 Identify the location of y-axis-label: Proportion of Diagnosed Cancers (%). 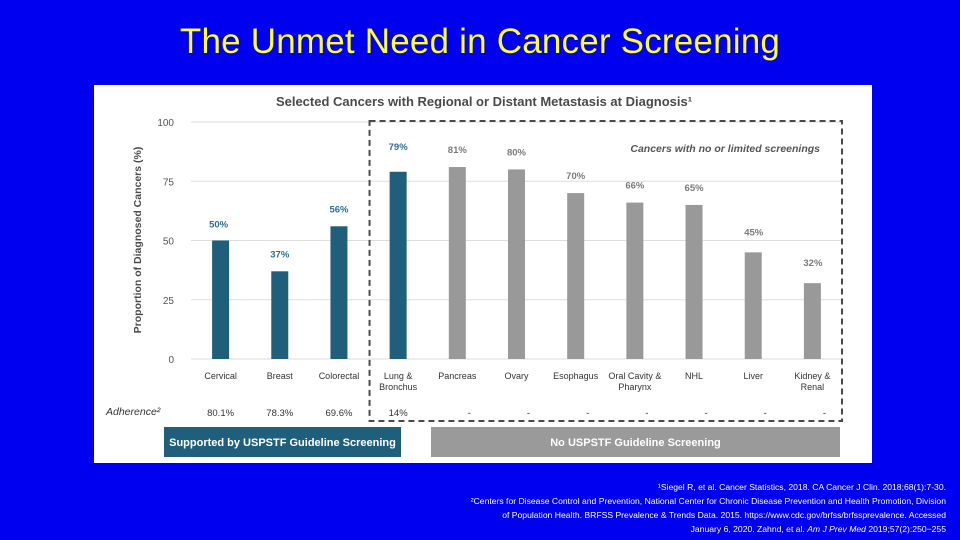
(138, 240).